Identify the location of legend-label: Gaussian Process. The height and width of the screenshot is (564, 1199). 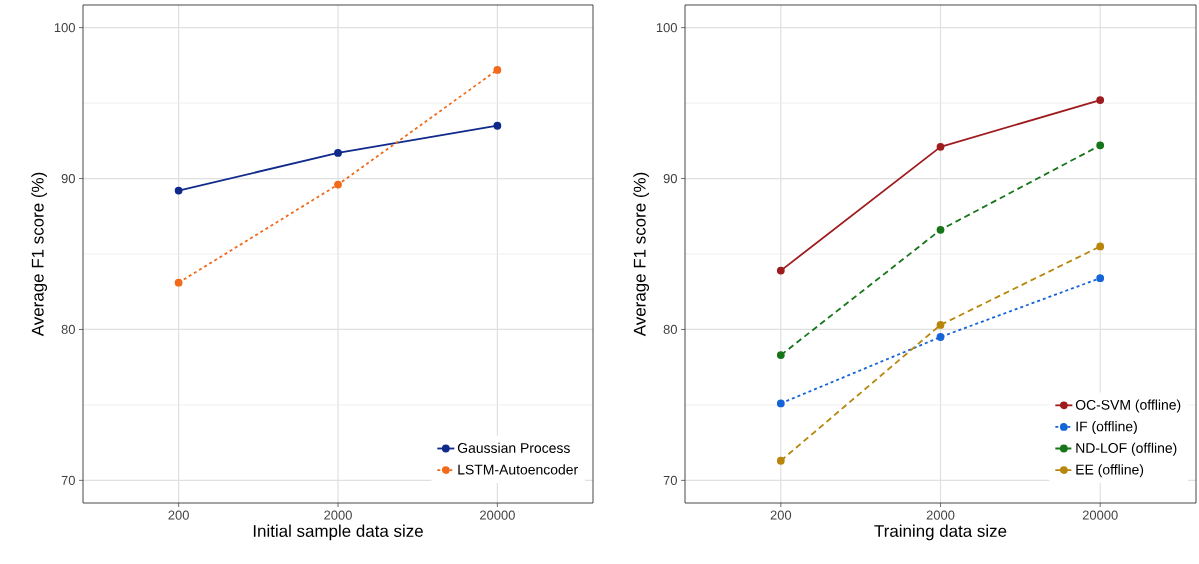
(513, 447).